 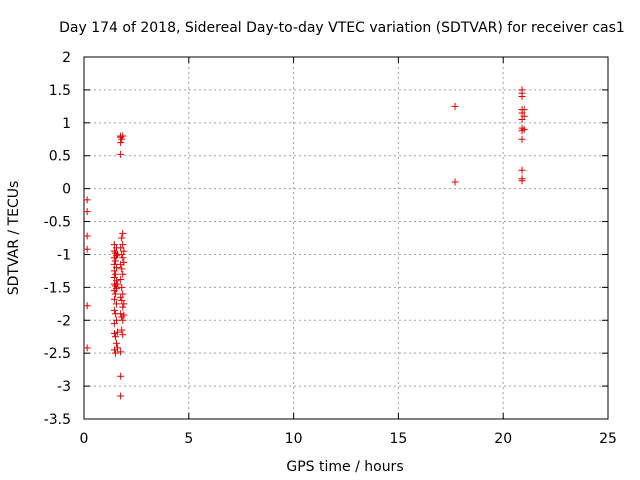 I want to click on x-tick-label: 5, so click(x=188, y=439).